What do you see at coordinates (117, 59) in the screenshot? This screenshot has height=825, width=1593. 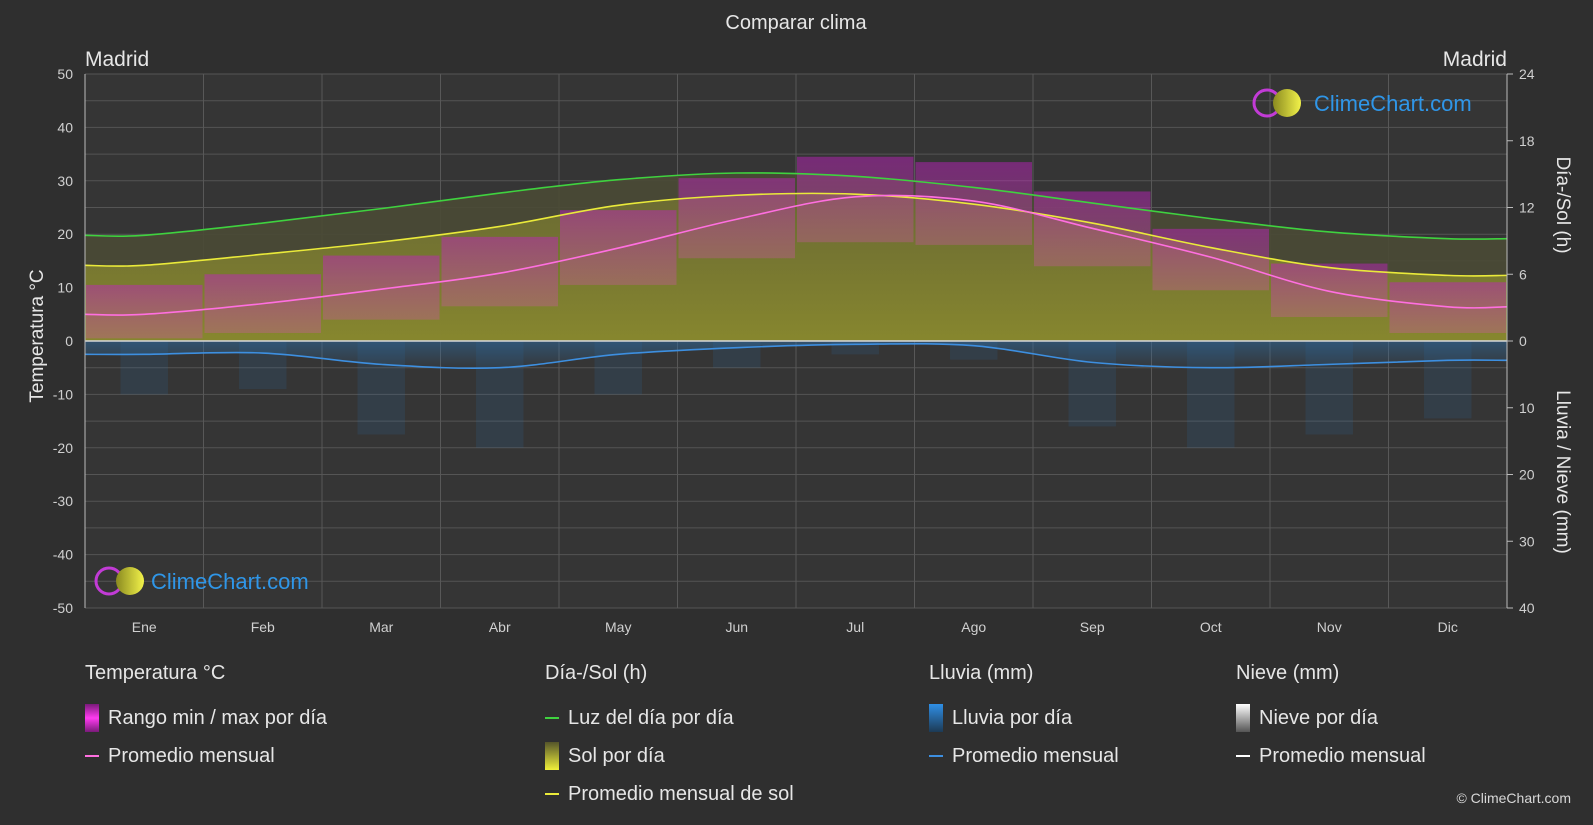 I see `location-left: Madrid` at bounding box center [117, 59].